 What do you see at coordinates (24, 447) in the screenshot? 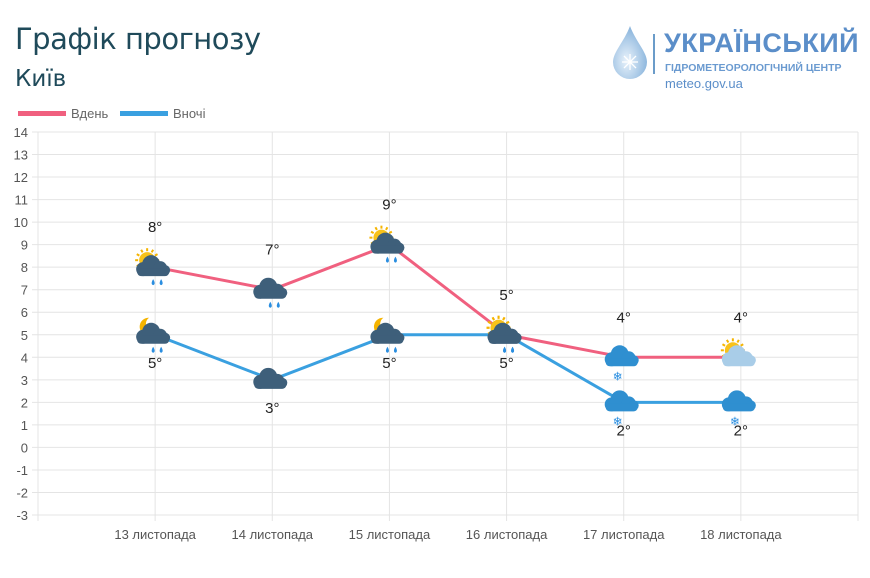
I see `y-tick-label: 0` at bounding box center [24, 447].